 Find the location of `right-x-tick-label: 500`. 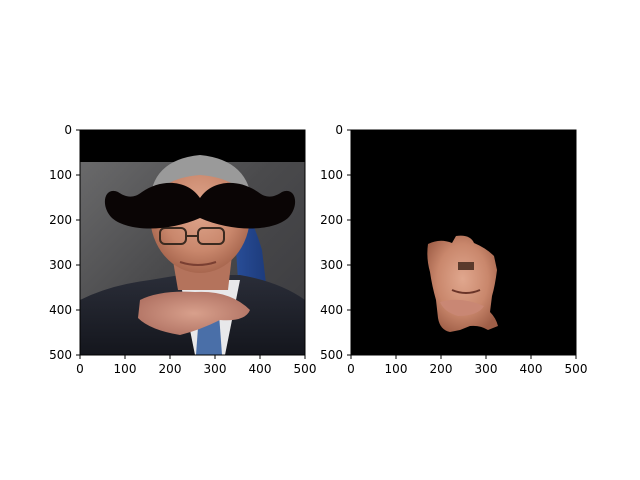

right-x-tick-label: 500 is located at coordinates (576, 369).